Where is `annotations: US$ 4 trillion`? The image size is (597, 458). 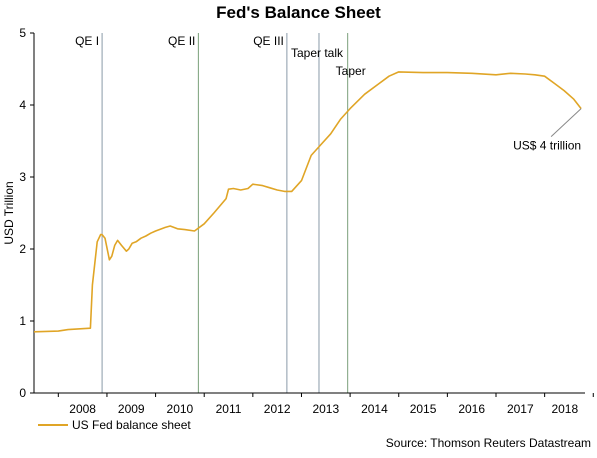 annotations: US$ 4 trillion is located at coordinates (547, 130).